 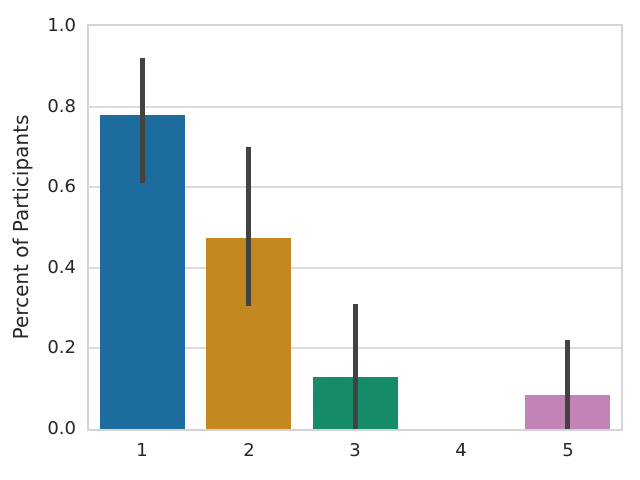 I want to click on x-tick-label: 4, so click(x=461, y=450).